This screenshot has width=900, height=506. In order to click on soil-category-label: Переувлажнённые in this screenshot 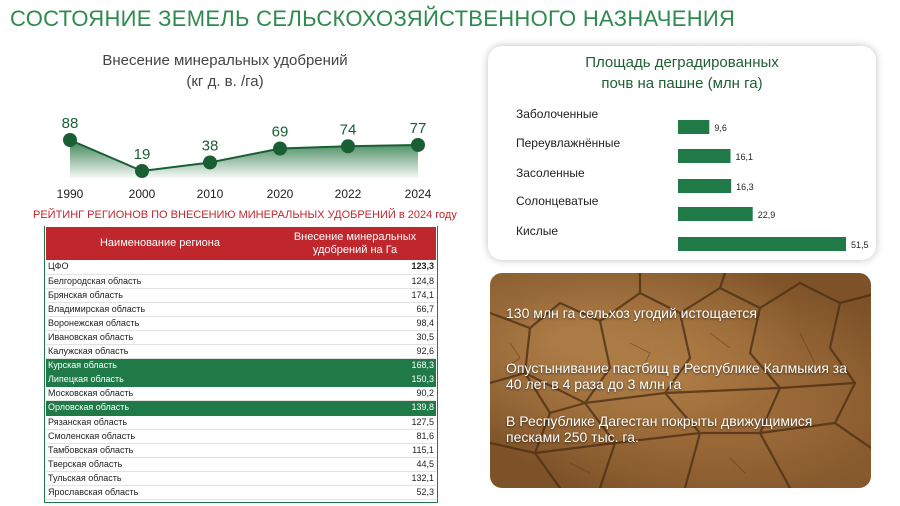, I will do `click(568, 143)`.